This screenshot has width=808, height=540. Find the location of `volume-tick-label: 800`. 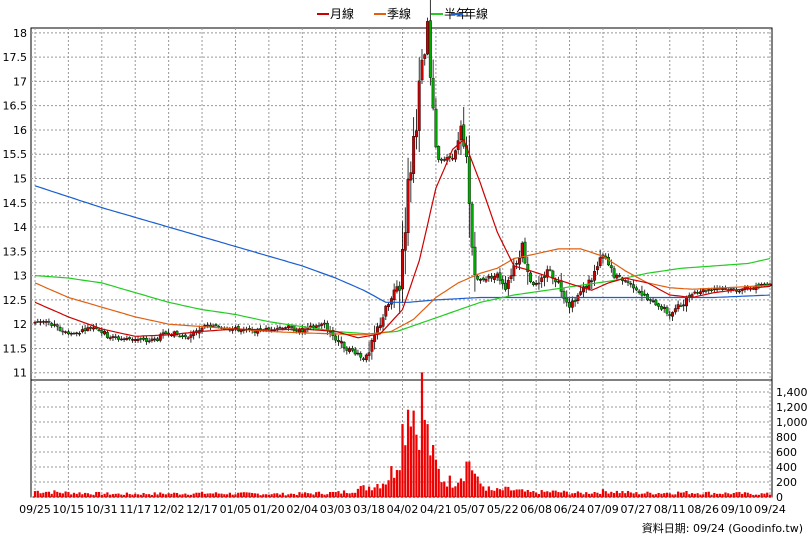

volume-tick-label: 800 is located at coordinates (786, 437).